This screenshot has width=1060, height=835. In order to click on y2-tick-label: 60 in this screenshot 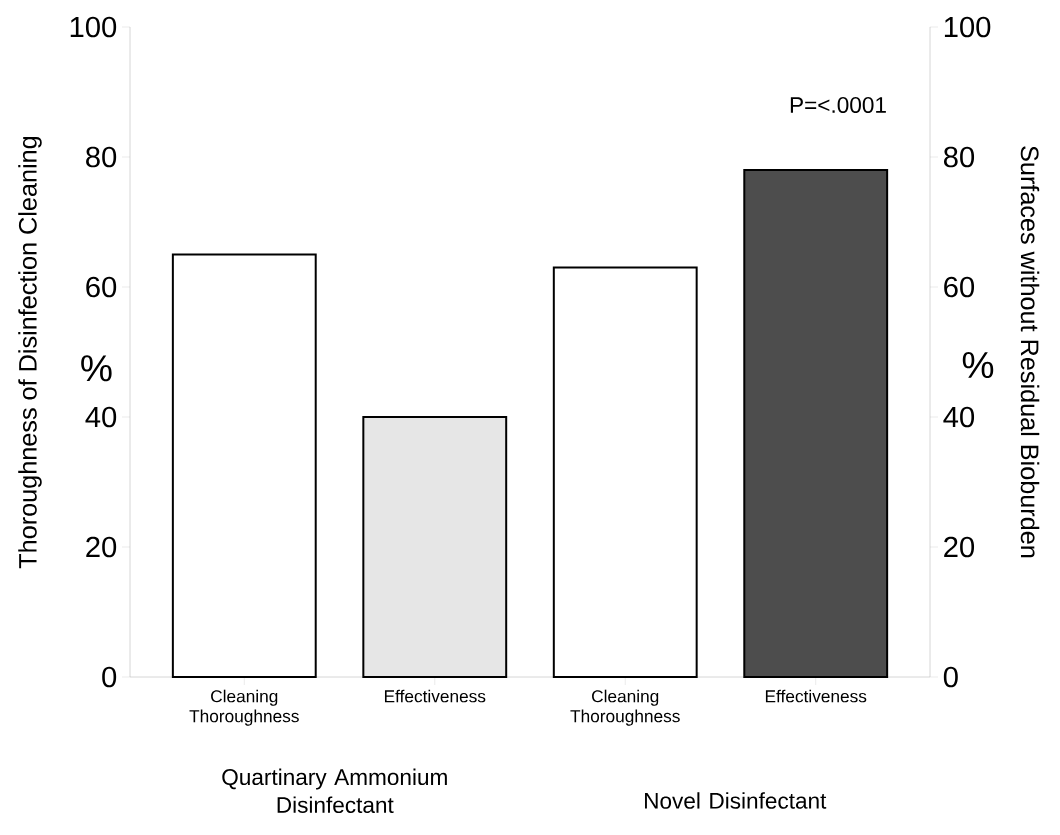, I will do `click(959, 287)`.